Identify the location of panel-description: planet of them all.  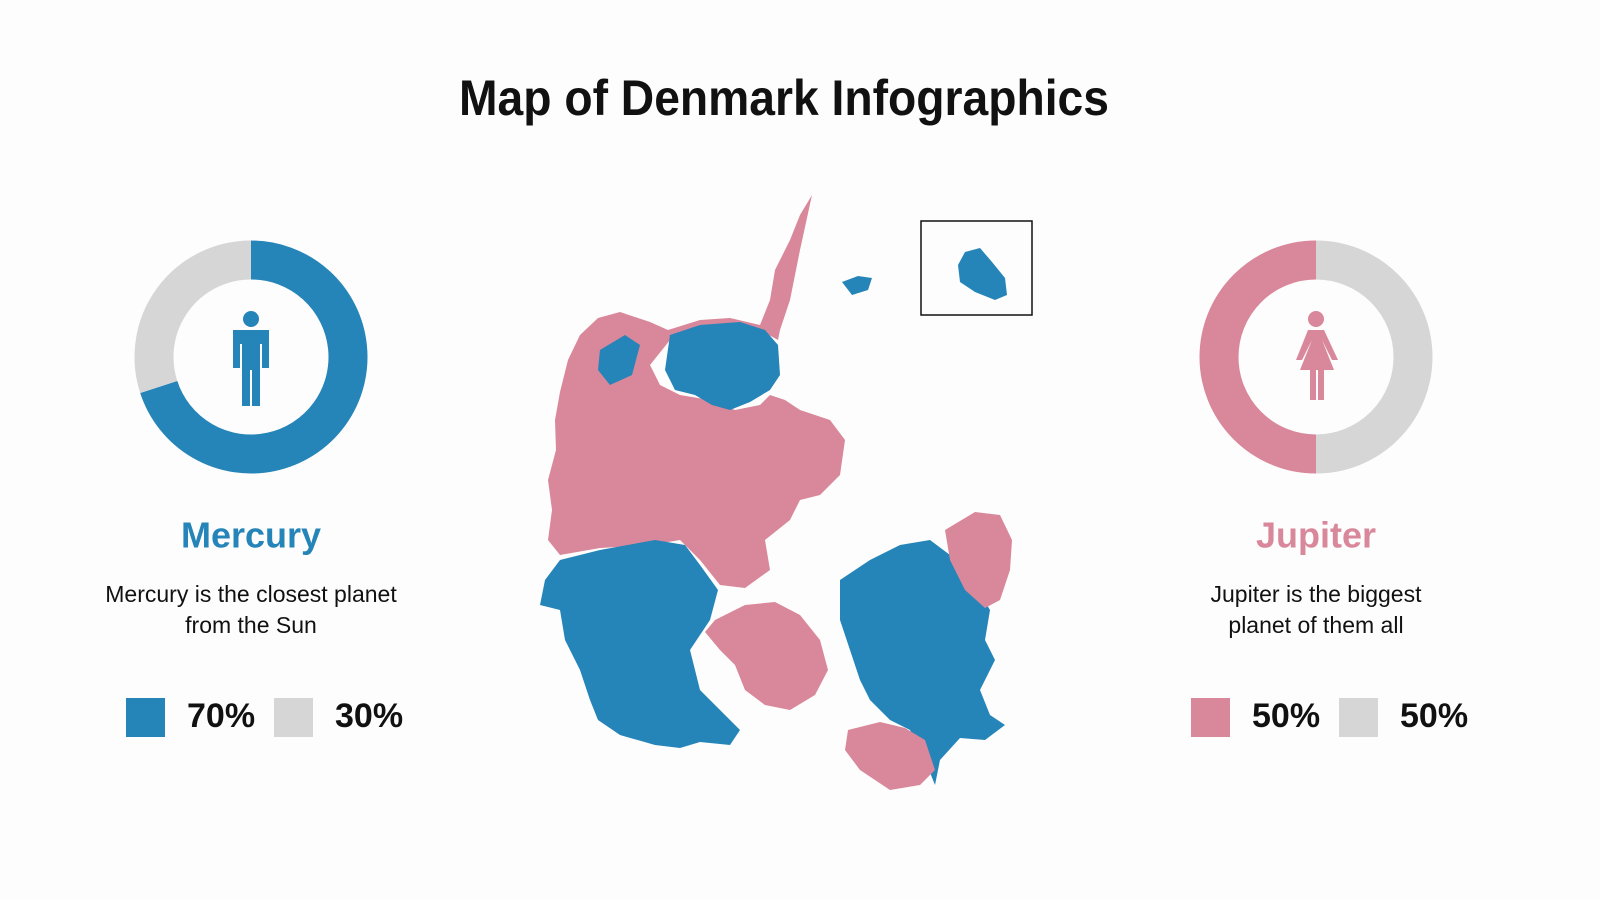
(1315, 625).